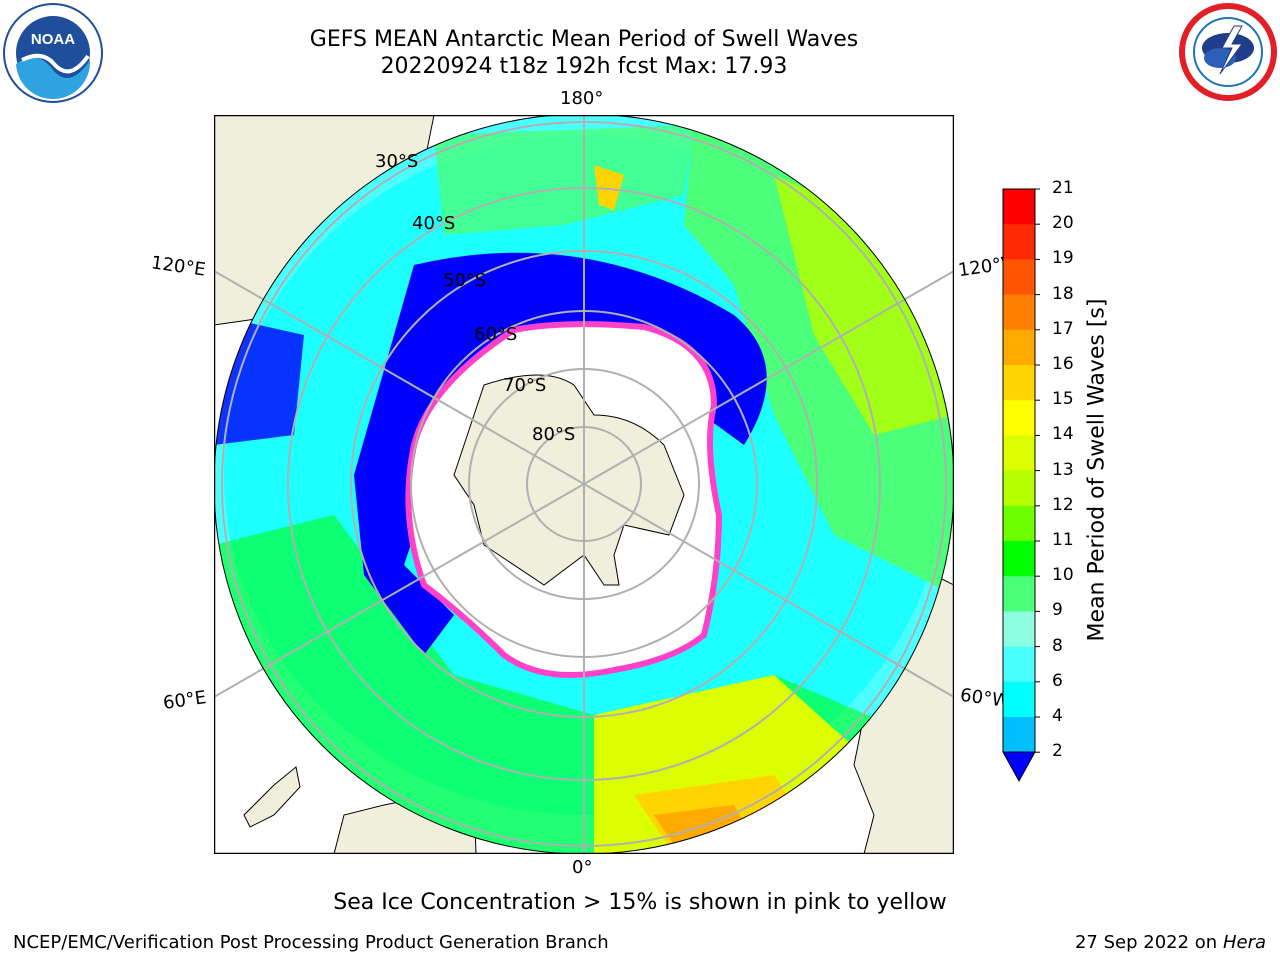 Image resolution: width=1280 pixels, height=960 pixels. Describe the element at coordinates (569, 480) in the screenshot. I see `antarctica-landmass` at that location.